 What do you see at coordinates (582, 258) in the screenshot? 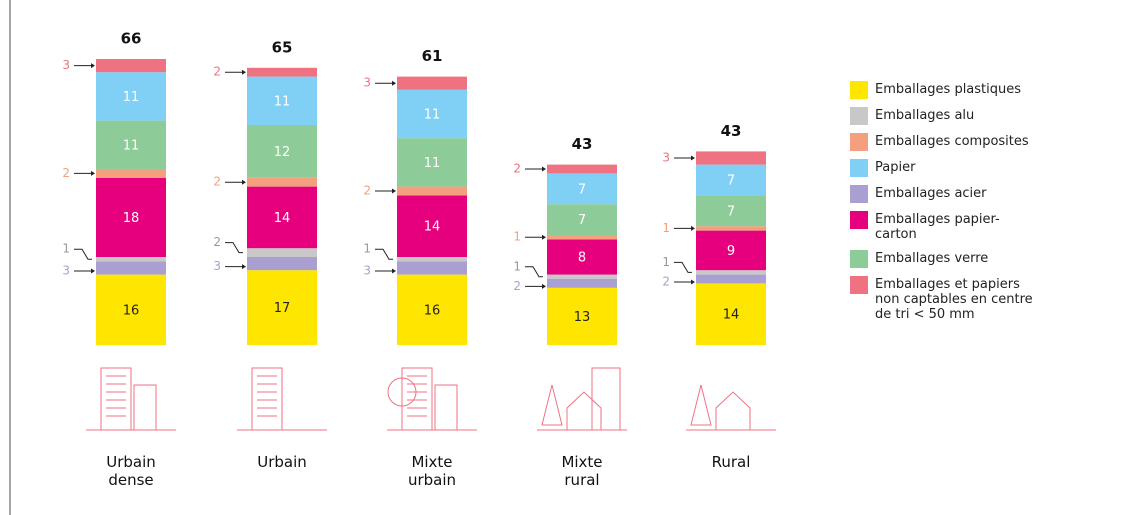
I see `value-label: 8` at bounding box center [582, 258].